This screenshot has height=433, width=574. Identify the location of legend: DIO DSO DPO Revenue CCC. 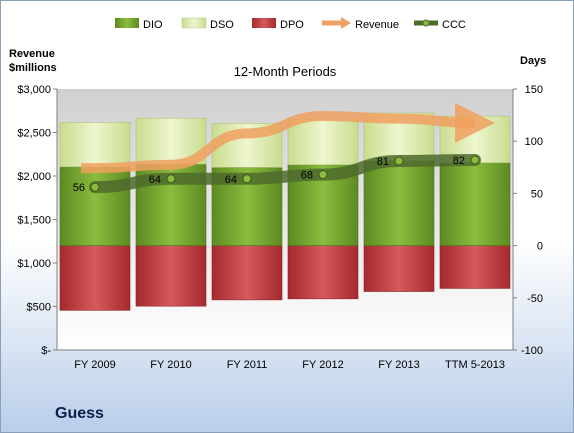
(290, 24).